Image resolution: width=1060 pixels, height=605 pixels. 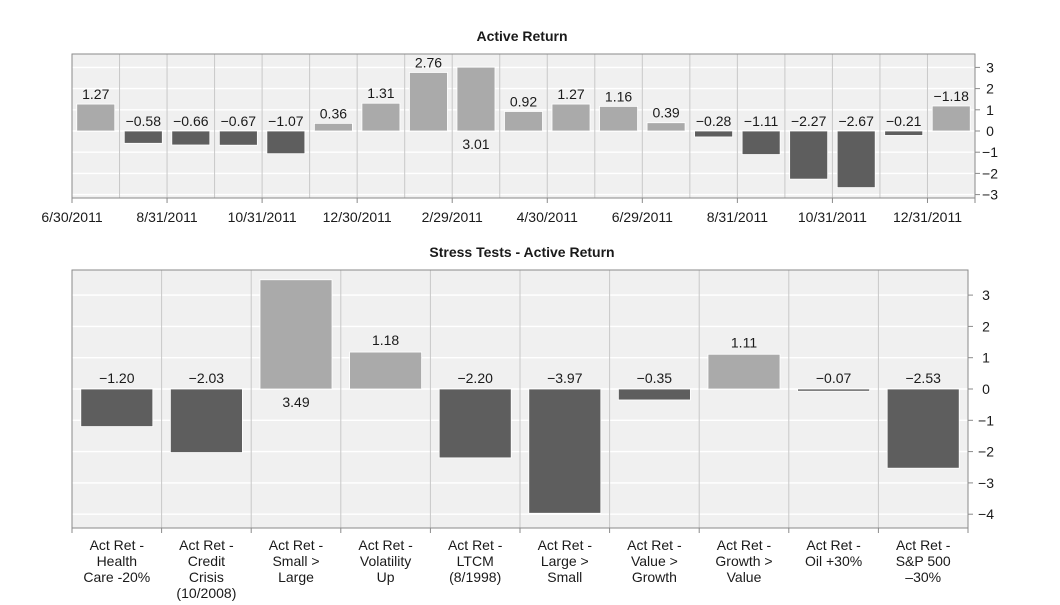 What do you see at coordinates (239, 121) in the screenshot?
I see `data-label: −0.67` at bounding box center [239, 121].